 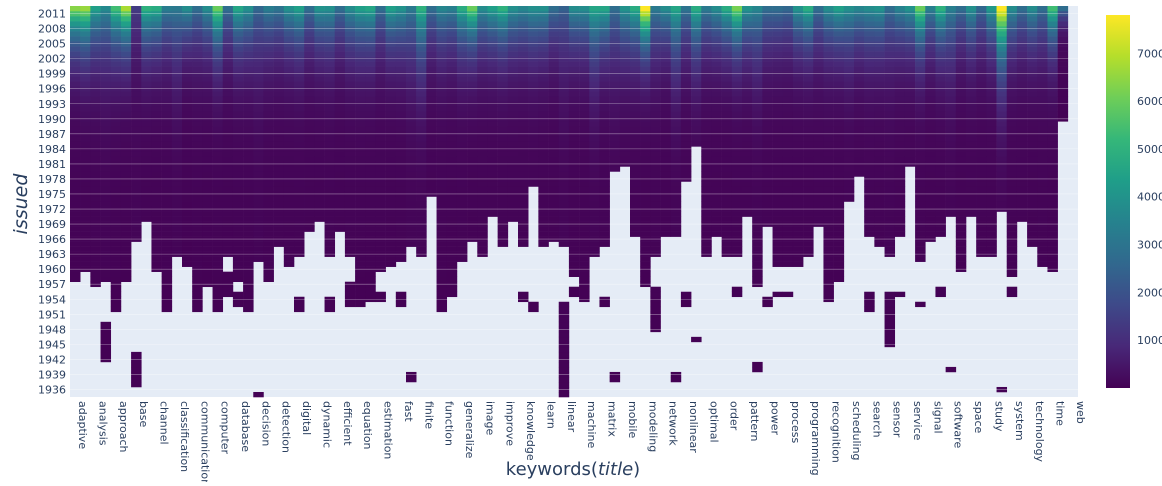 I want to click on x-tick-label: database, so click(x=245, y=426).